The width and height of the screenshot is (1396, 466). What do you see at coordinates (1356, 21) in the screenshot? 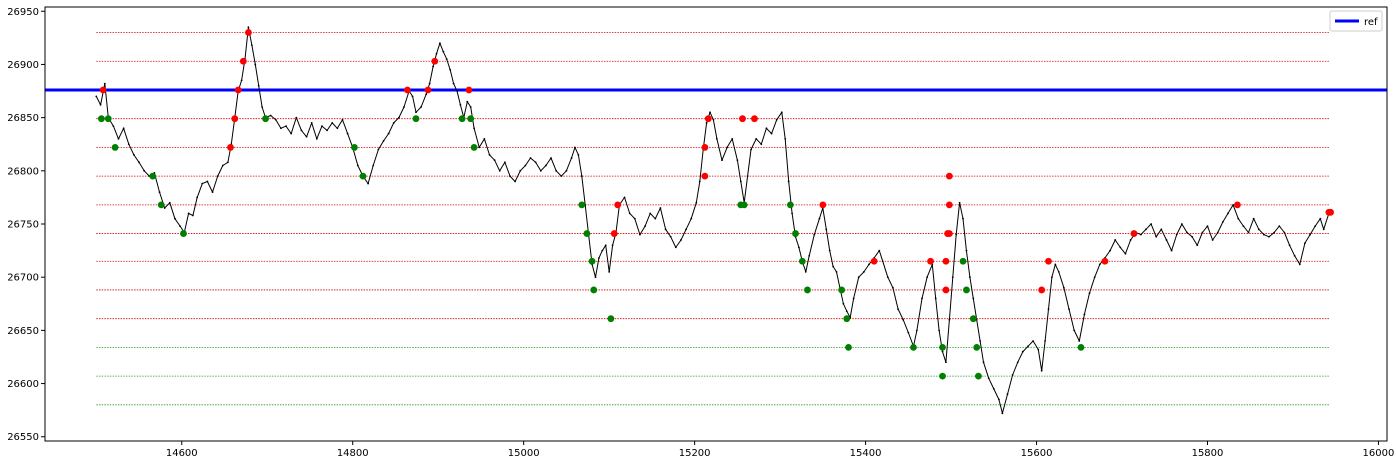
I see `legend: ref` at bounding box center [1356, 21].